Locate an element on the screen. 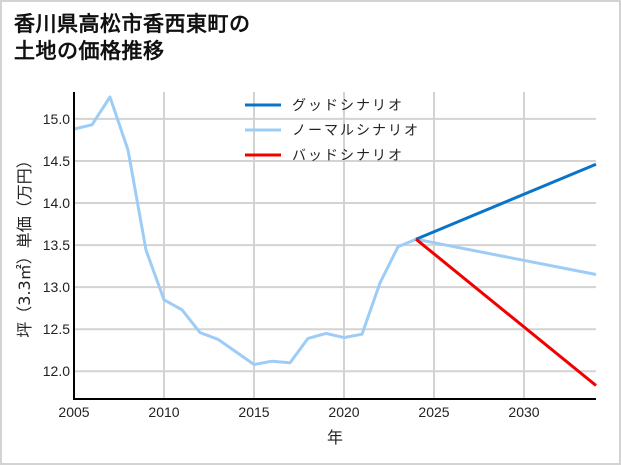  chart-title: 香川県高松市香西東町の 土地の価格推移 is located at coordinates (132, 38).